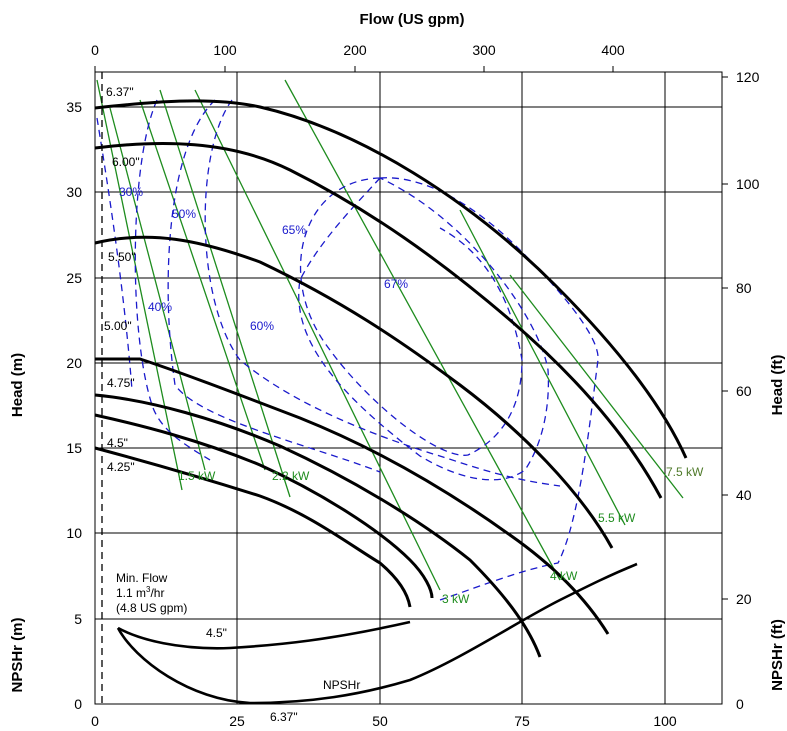 Image resolution: width=787 pixels, height=731 pixels. What do you see at coordinates (126, 162) in the screenshot?
I see `imp-label-600: 6.00"` at bounding box center [126, 162].